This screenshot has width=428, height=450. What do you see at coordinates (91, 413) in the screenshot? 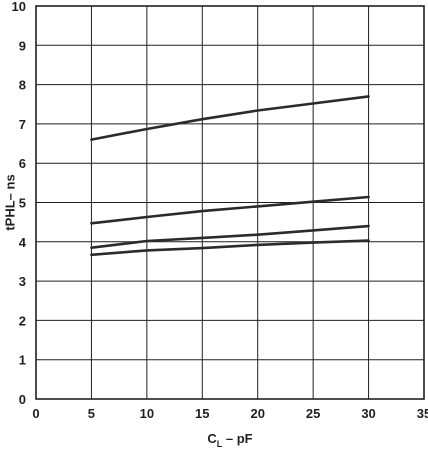
I see `x-tick-label: 5` at bounding box center [91, 413].